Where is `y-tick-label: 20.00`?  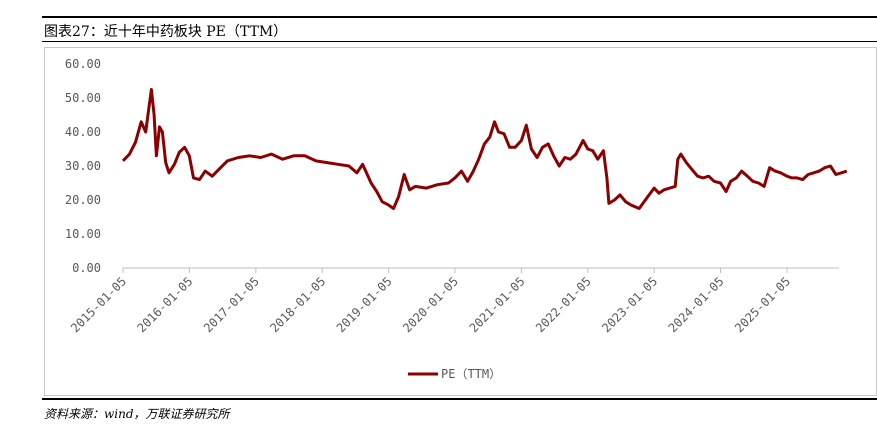
y-tick-label: 20.00 is located at coordinates (83, 200).